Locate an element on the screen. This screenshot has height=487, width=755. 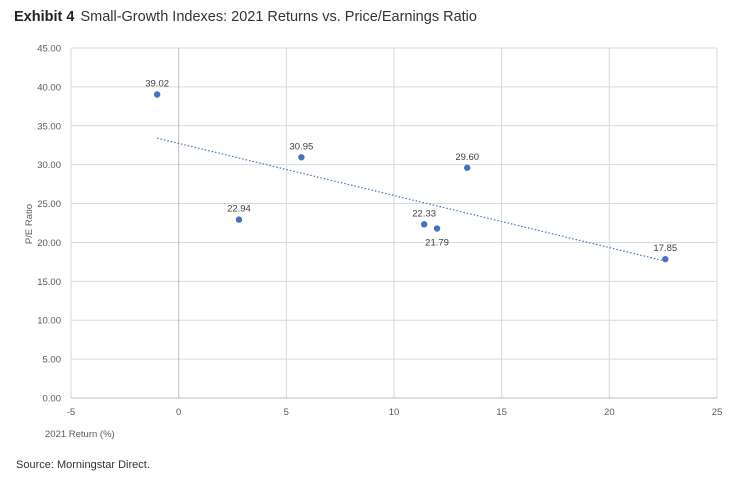
data-label: 22.94 is located at coordinates (239, 209).